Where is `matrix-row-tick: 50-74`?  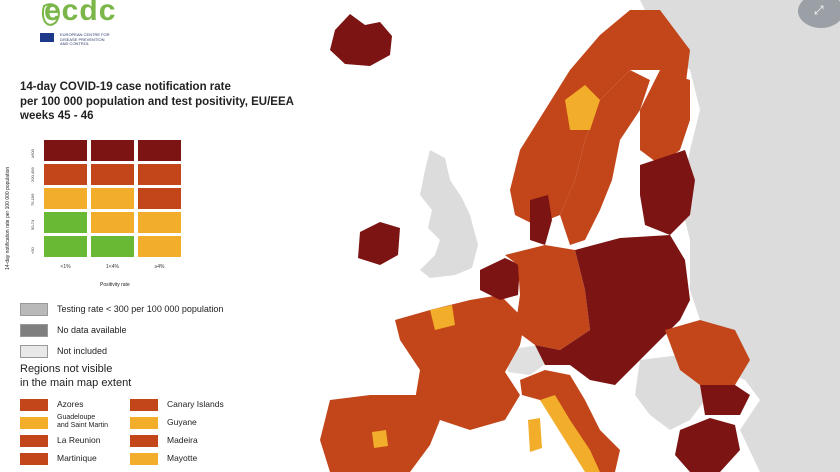 matrix-row-tick: 50-74 is located at coordinates (32, 224).